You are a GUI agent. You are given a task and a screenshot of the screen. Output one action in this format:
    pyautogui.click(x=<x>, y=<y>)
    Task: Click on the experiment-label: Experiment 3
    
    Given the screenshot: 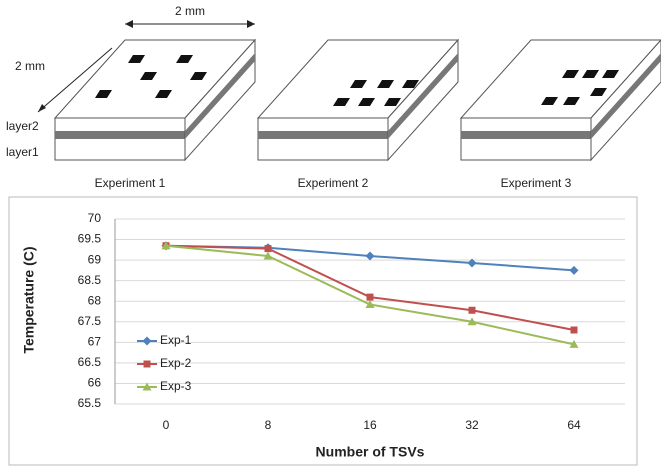 What is the action you would take?
    pyautogui.click(x=536, y=183)
    